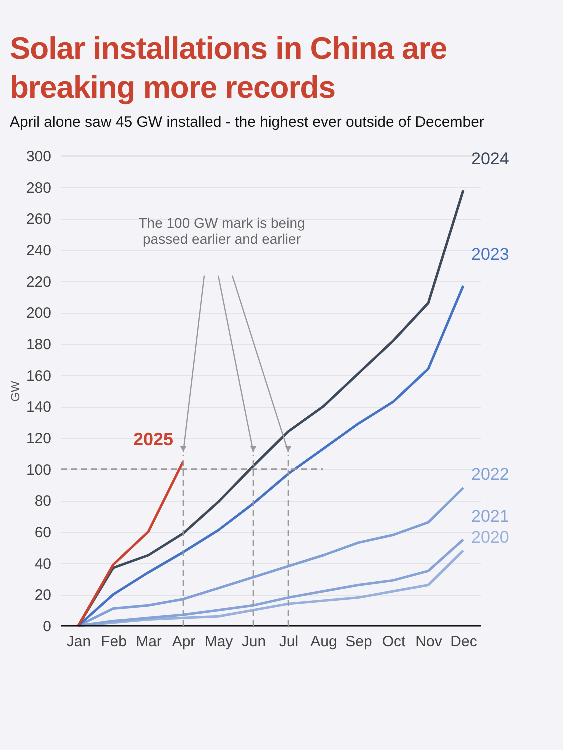 This screenshot has height=750, width=563. Describe the element at coordinates (219, 641) in the screenshot. I see `x-tick-label: May` at that location.